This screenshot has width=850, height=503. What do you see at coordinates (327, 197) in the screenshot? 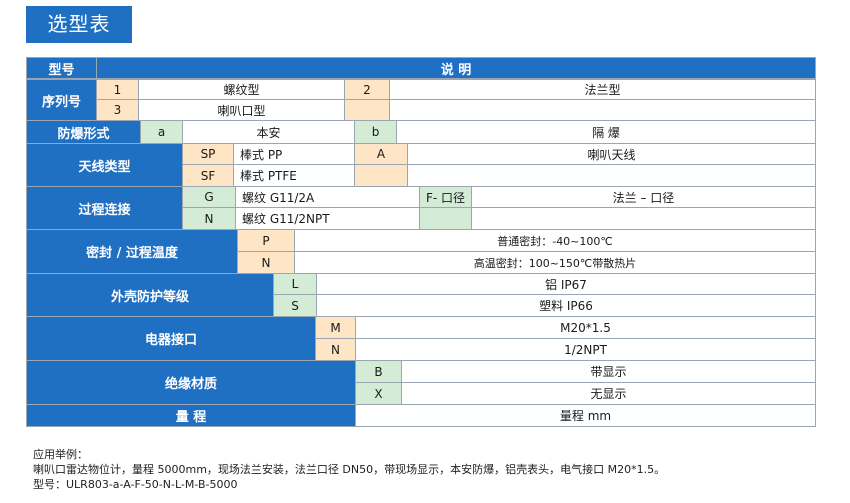
I see `value-cell: 螺纹 G11/2A` at bounding box center [327, 197].